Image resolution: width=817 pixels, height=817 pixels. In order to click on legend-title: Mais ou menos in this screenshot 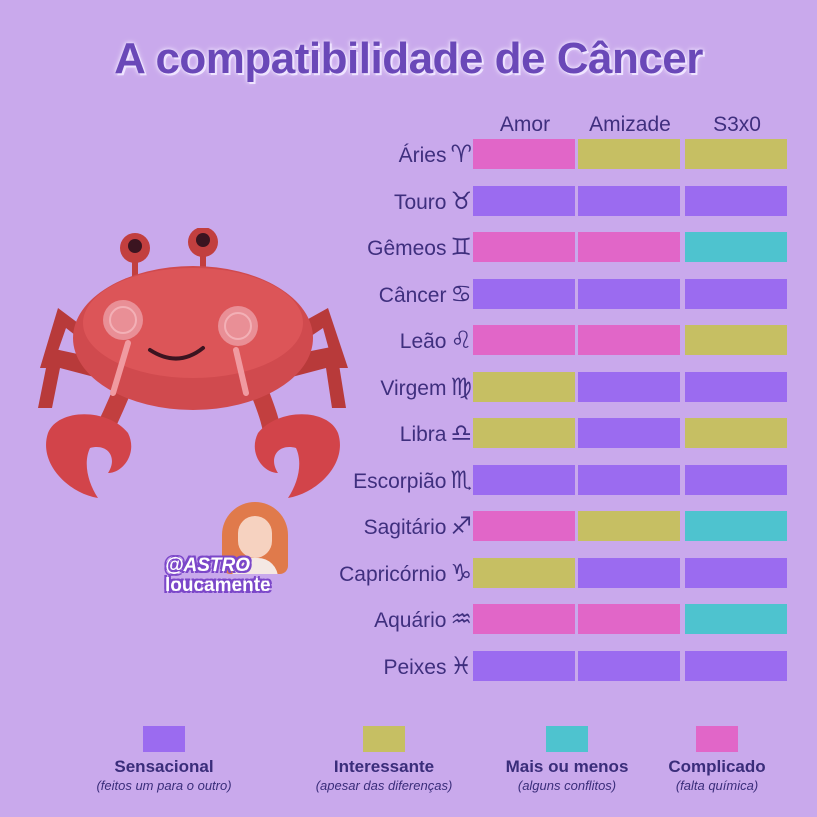, I will do `click(567, 766)`.